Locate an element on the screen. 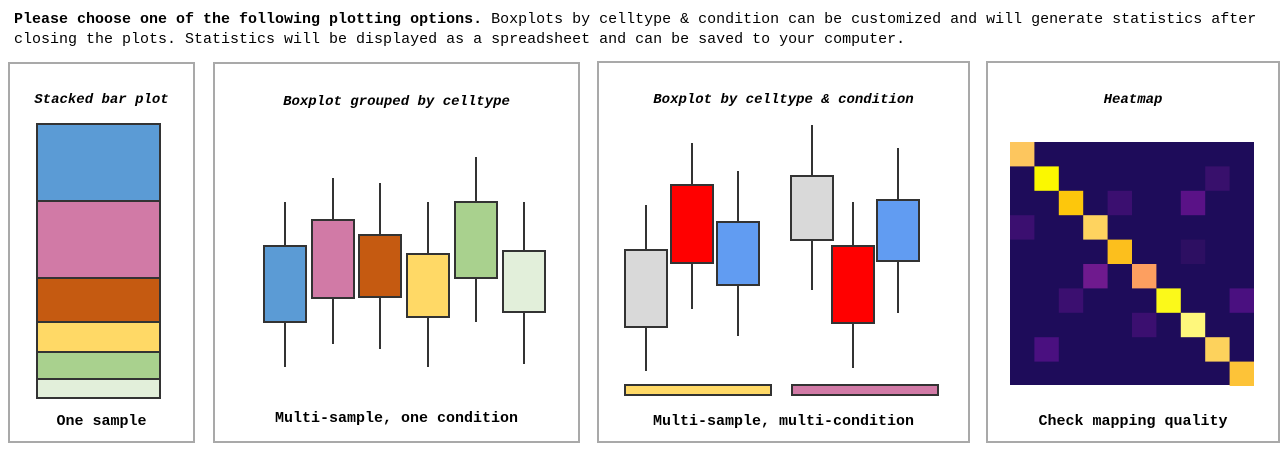 This screenshot has width=1288, height=451. box-yellow is located at coordinates (428, 285).